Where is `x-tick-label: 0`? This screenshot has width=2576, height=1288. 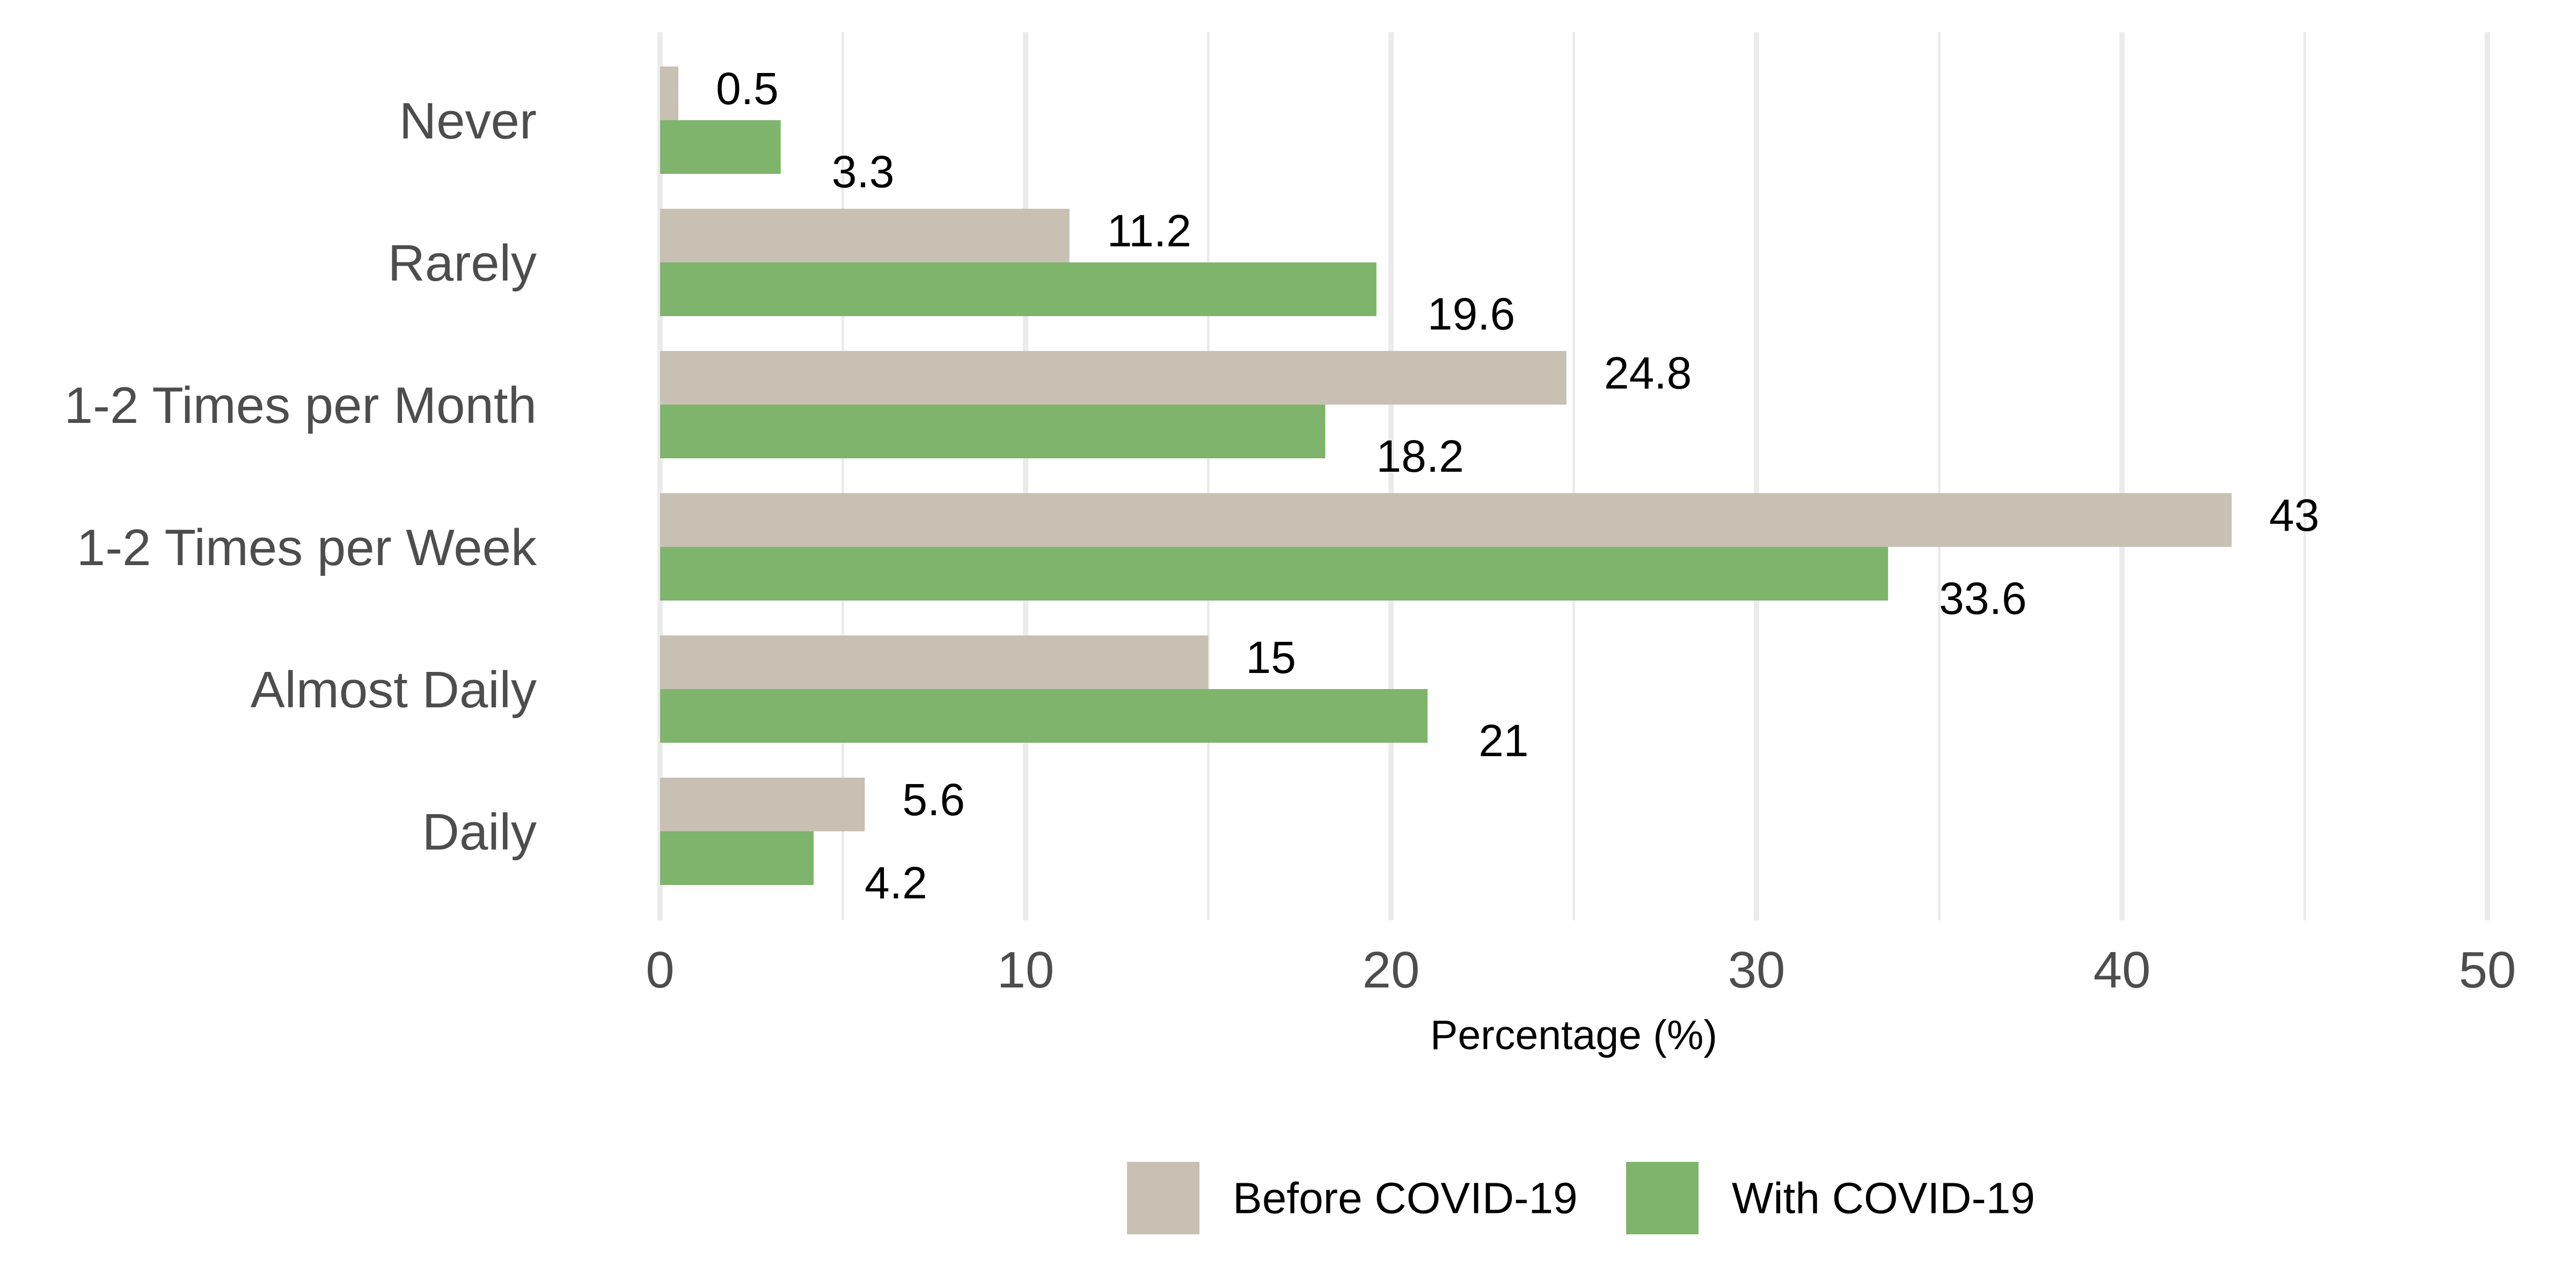 x-tick-label: 0 is located at coordinates (660, 970).